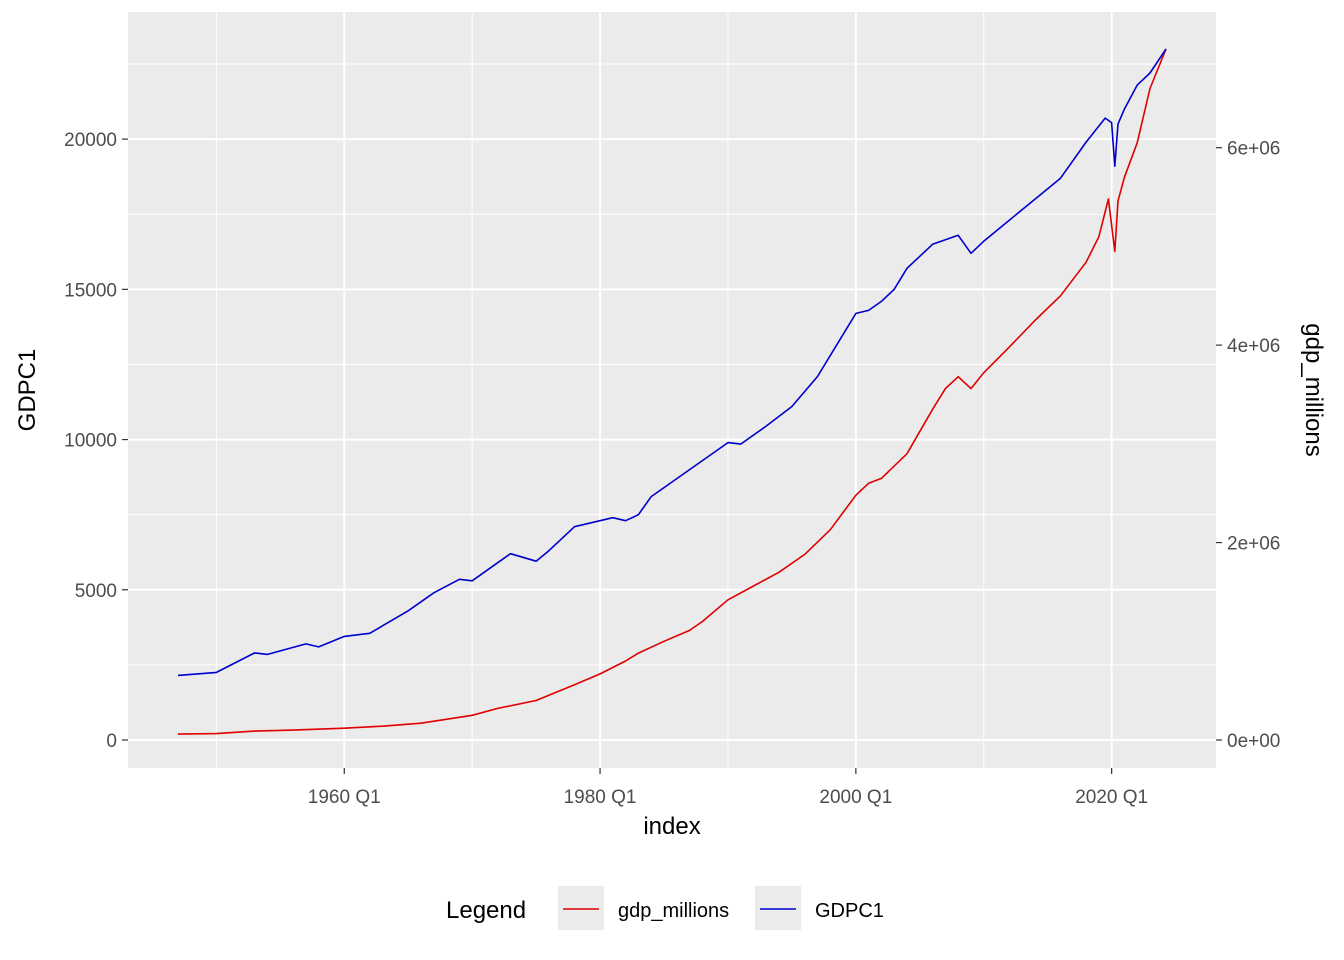 Image resolution: width=1344 pixels, height=960 pixels. I want to click on right-axis: 0e+00 2e+06 4e+06 6e+06, so click(1248, 445).